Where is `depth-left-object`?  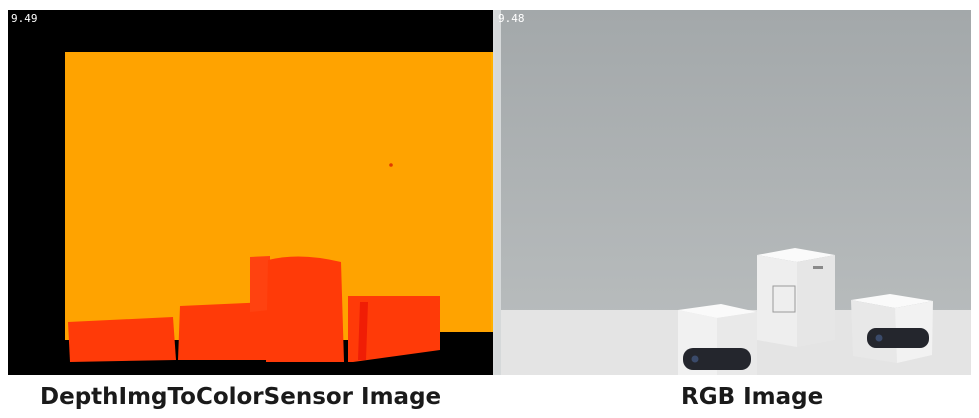 depth-left-object is located at coordinates (122, 339).